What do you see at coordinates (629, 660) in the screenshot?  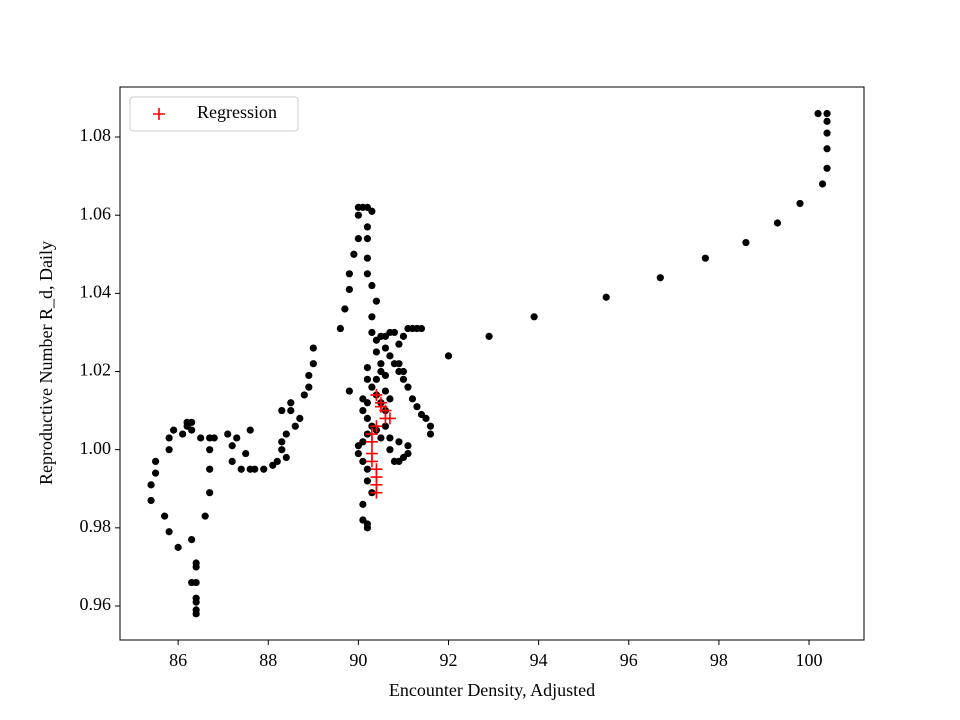 I see `x-tick-label: 96` at bounding box center [629, 660].